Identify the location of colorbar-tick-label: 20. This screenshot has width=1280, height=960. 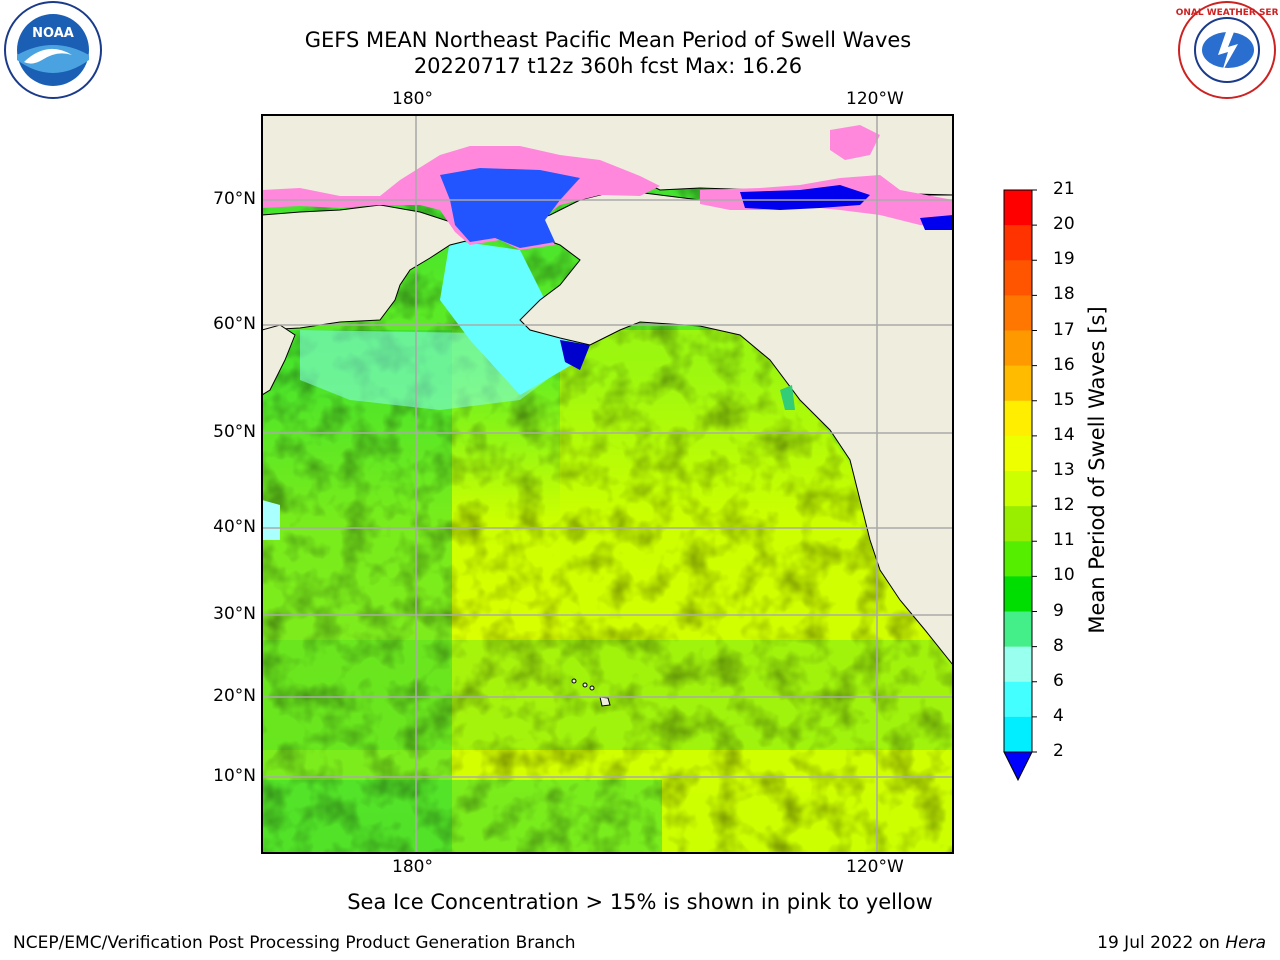
(1064, 224).